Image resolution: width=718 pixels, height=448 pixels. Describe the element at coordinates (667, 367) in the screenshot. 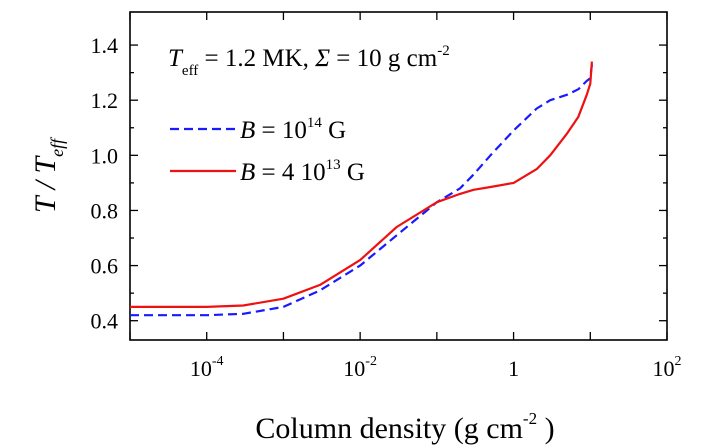

I see `x-tick-label: 10²` at that location.